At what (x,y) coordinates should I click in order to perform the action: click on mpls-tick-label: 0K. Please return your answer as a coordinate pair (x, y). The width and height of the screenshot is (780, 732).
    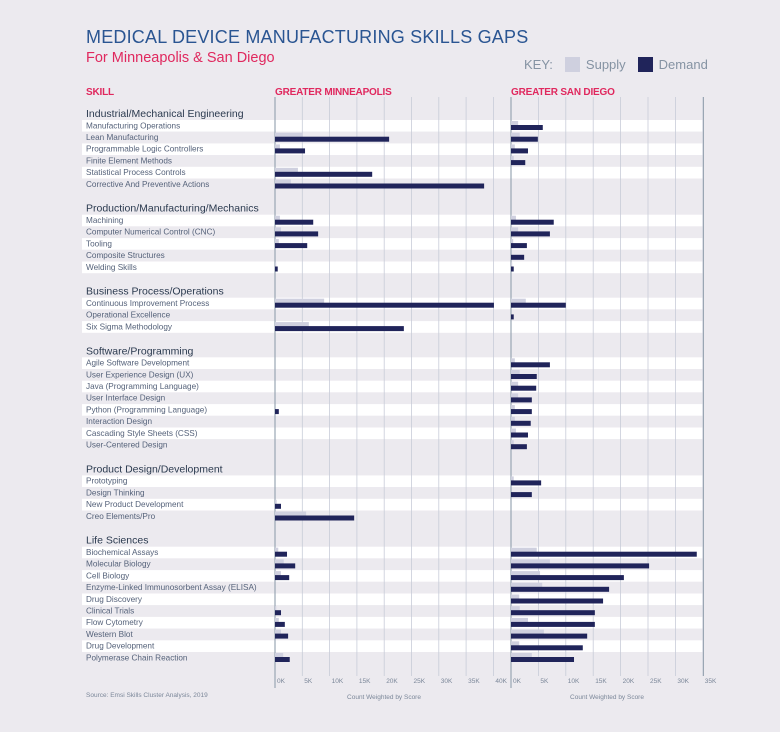
    Looking at the image, I should click on (281, 681).